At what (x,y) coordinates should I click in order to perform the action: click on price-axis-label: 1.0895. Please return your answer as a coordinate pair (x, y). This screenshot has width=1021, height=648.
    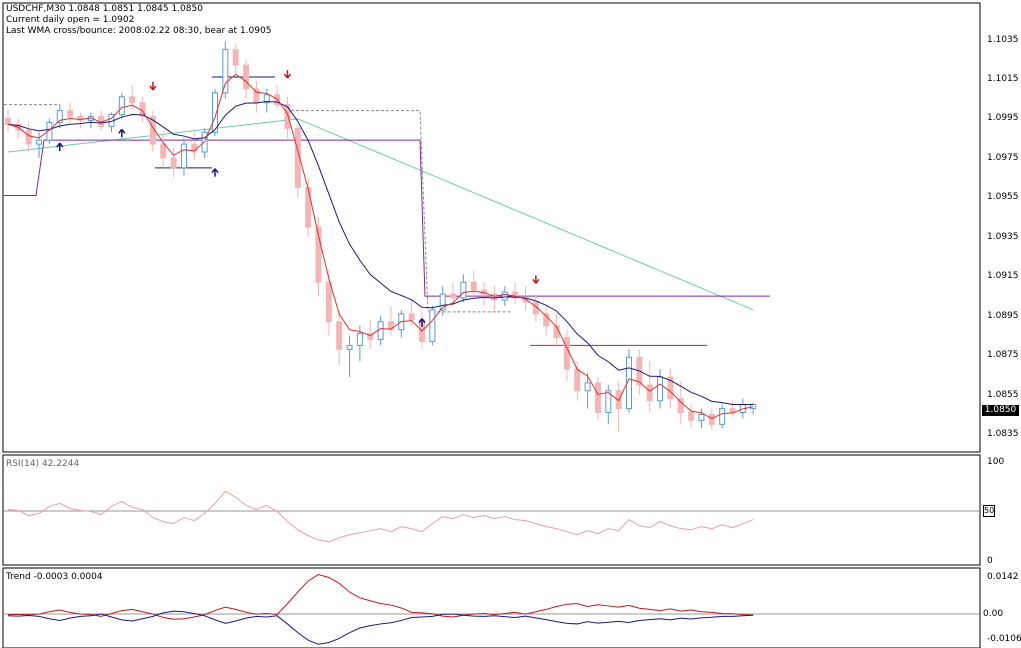
    Looking at the image, I should click on (1003, 315).